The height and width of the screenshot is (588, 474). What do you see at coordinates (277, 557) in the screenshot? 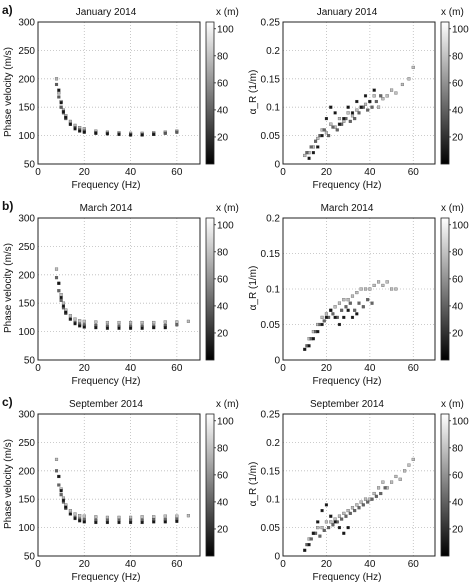
I see `y-tick-label: 0` at bounding box center [277, 557].